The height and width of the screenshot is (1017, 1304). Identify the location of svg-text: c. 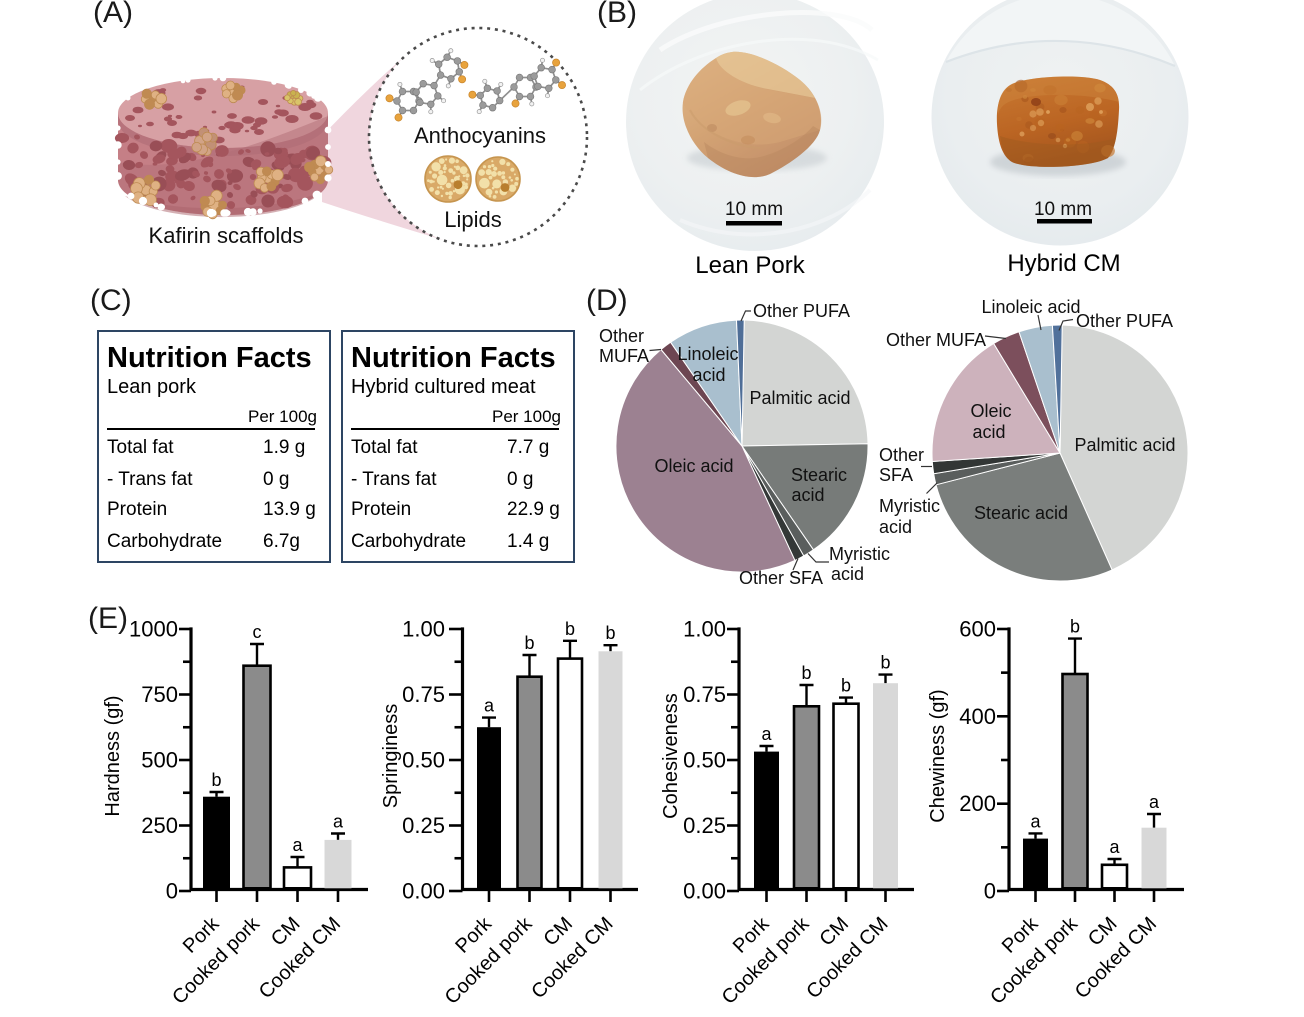
(257, 632).